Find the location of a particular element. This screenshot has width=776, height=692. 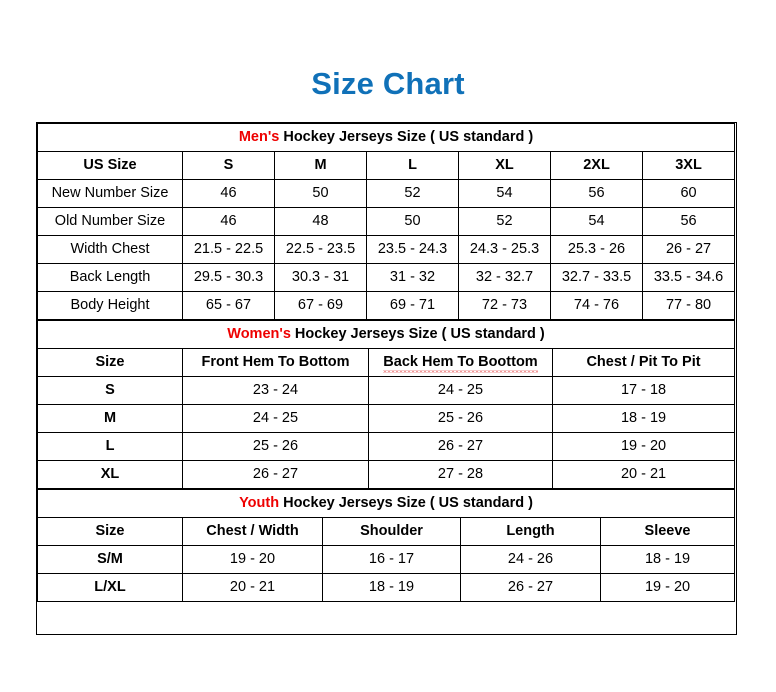

mens-row-2-val-3: 24.3 - 25.3 is located at coordinates (504, 249).